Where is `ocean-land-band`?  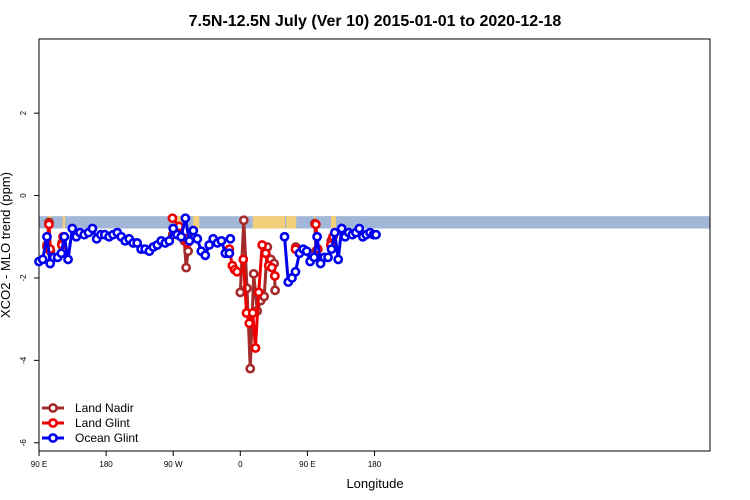 ocean-land-band is located at coordinates (374, 222).